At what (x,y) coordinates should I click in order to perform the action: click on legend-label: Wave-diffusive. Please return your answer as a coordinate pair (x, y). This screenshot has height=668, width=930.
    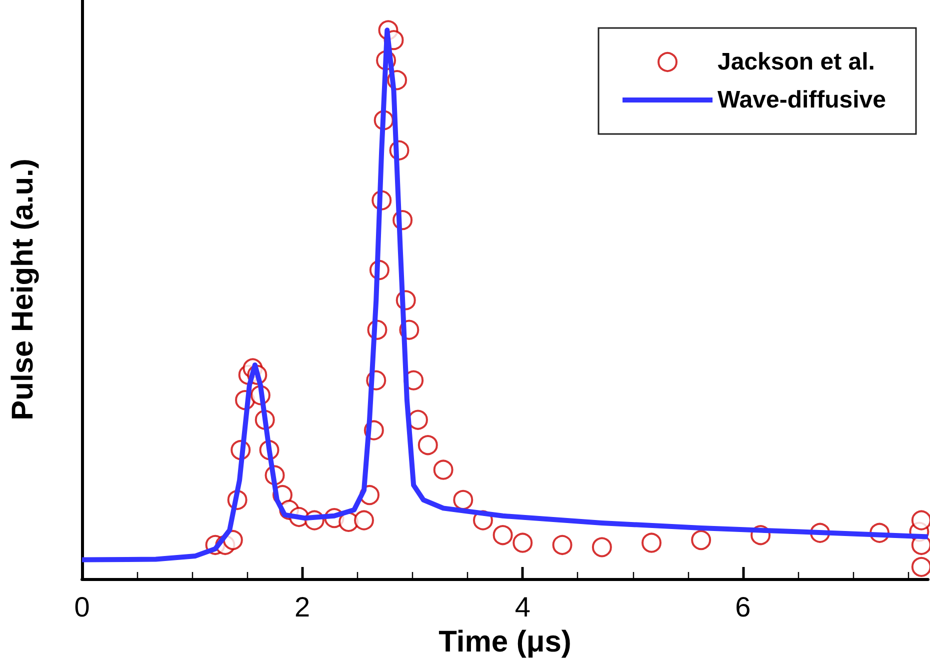
    Looking at the image, I should click on (802, 100).